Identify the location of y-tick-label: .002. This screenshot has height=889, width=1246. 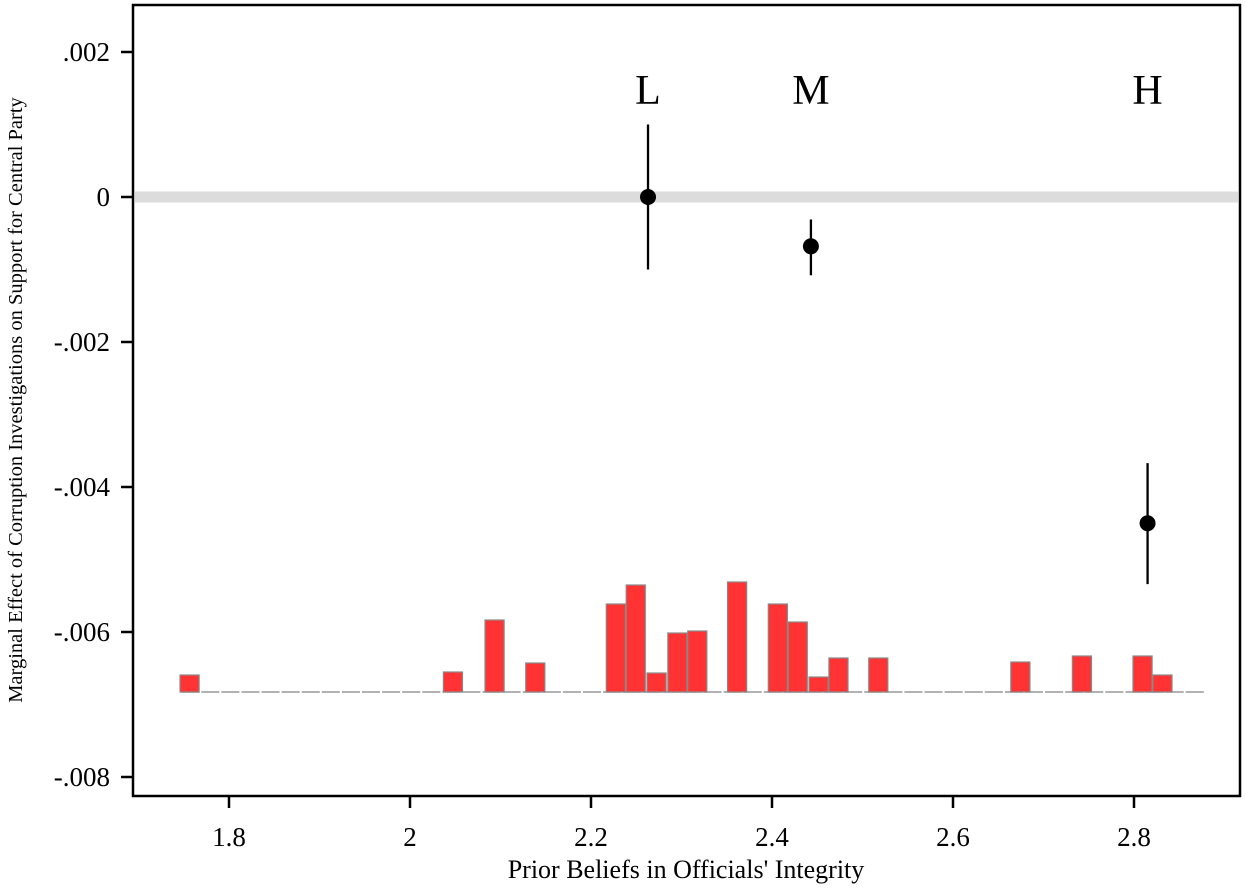
(86, 52).